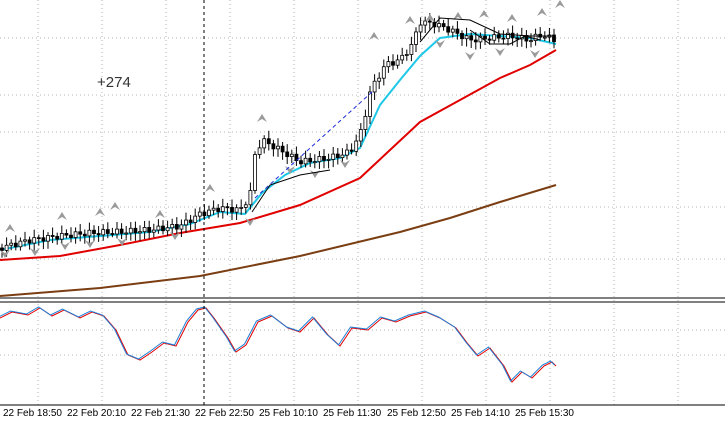 The image size is (725, 427). I want to click on channel-line, so click(485, 30).